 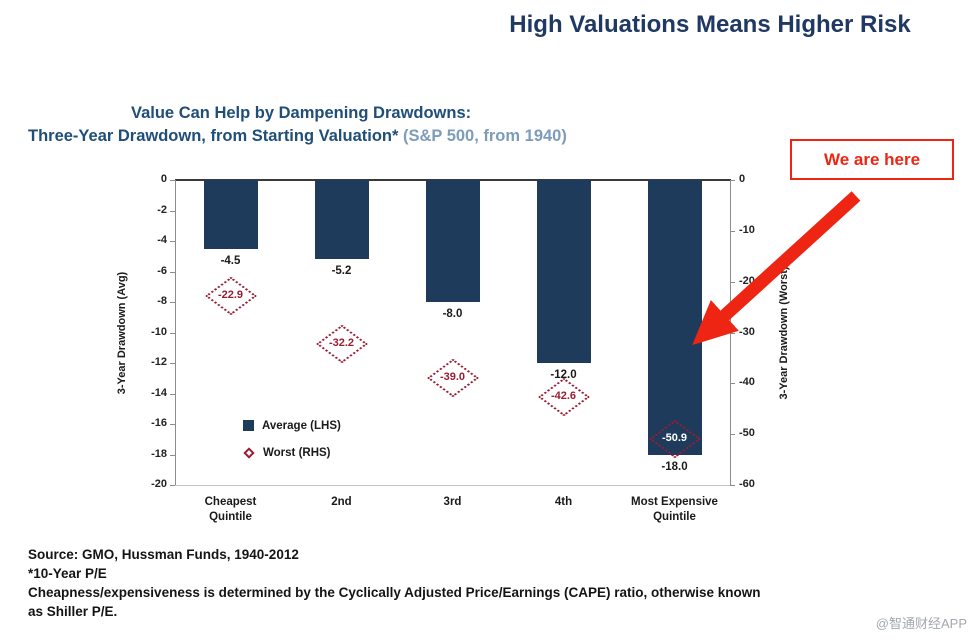 I want to click on legend-item: Average (LHS), so click(x=292, y=425).